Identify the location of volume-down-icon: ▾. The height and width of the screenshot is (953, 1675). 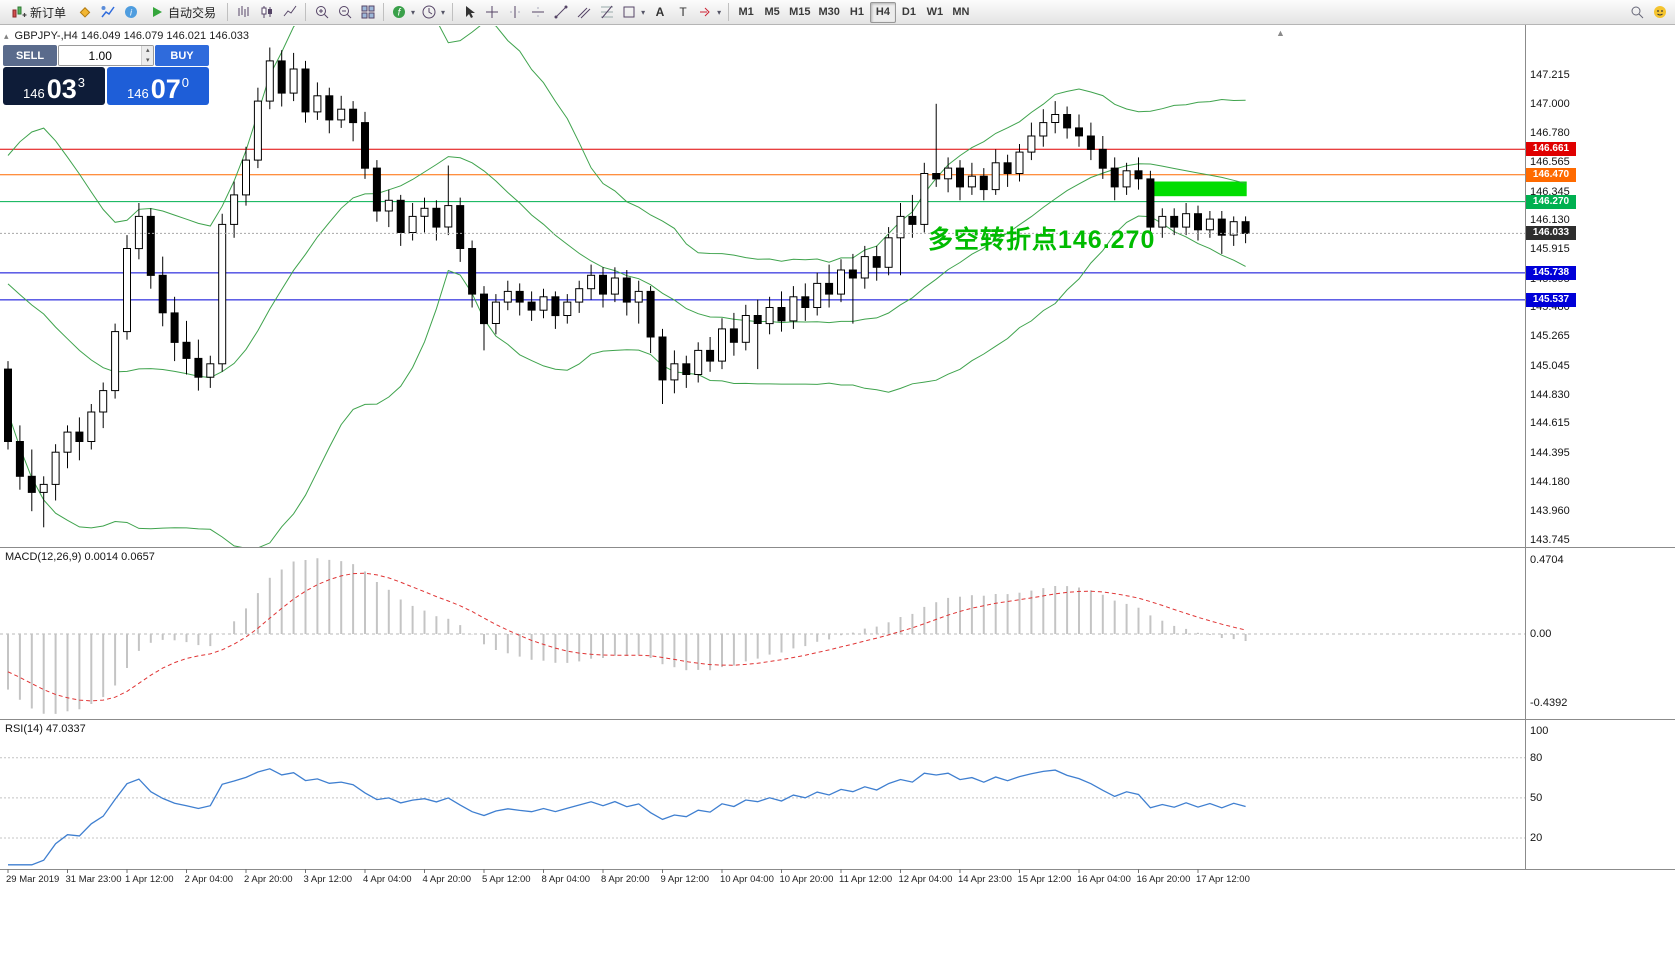
(147, 60).